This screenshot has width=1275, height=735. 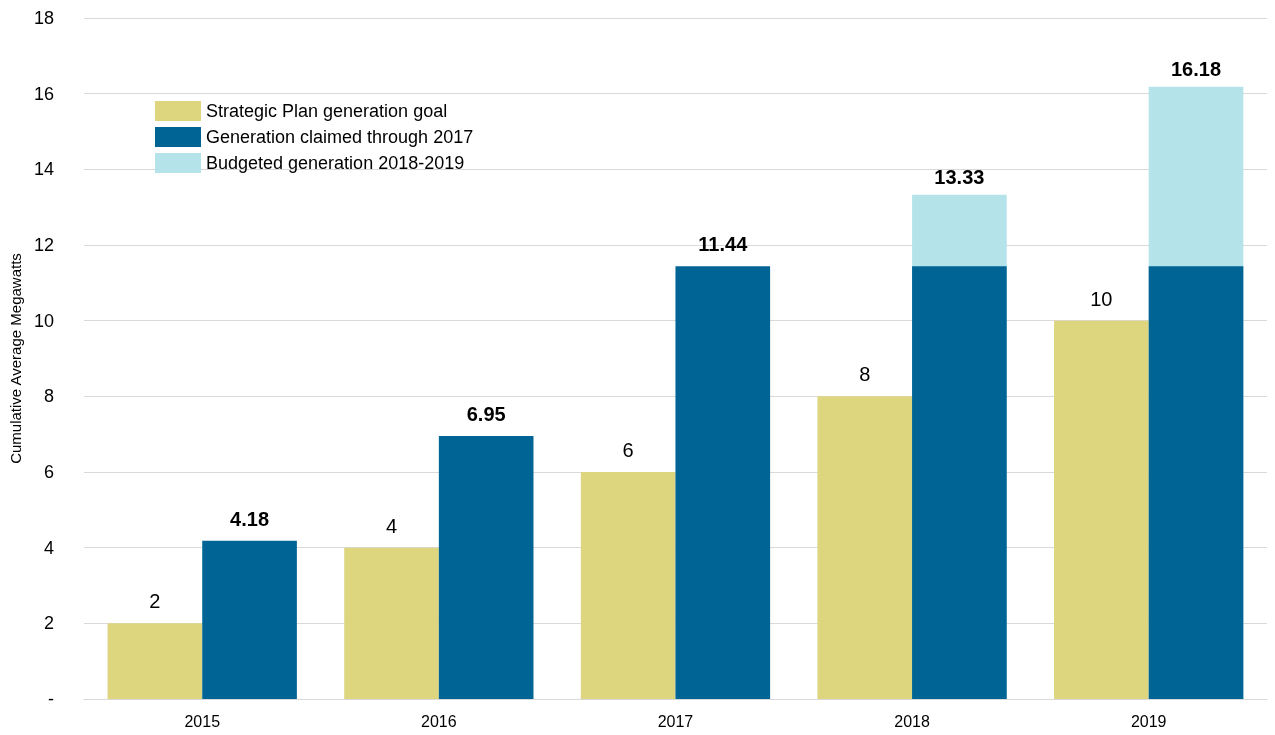 I want to click on y-tick-label: 18, so click(x=43, y=18).